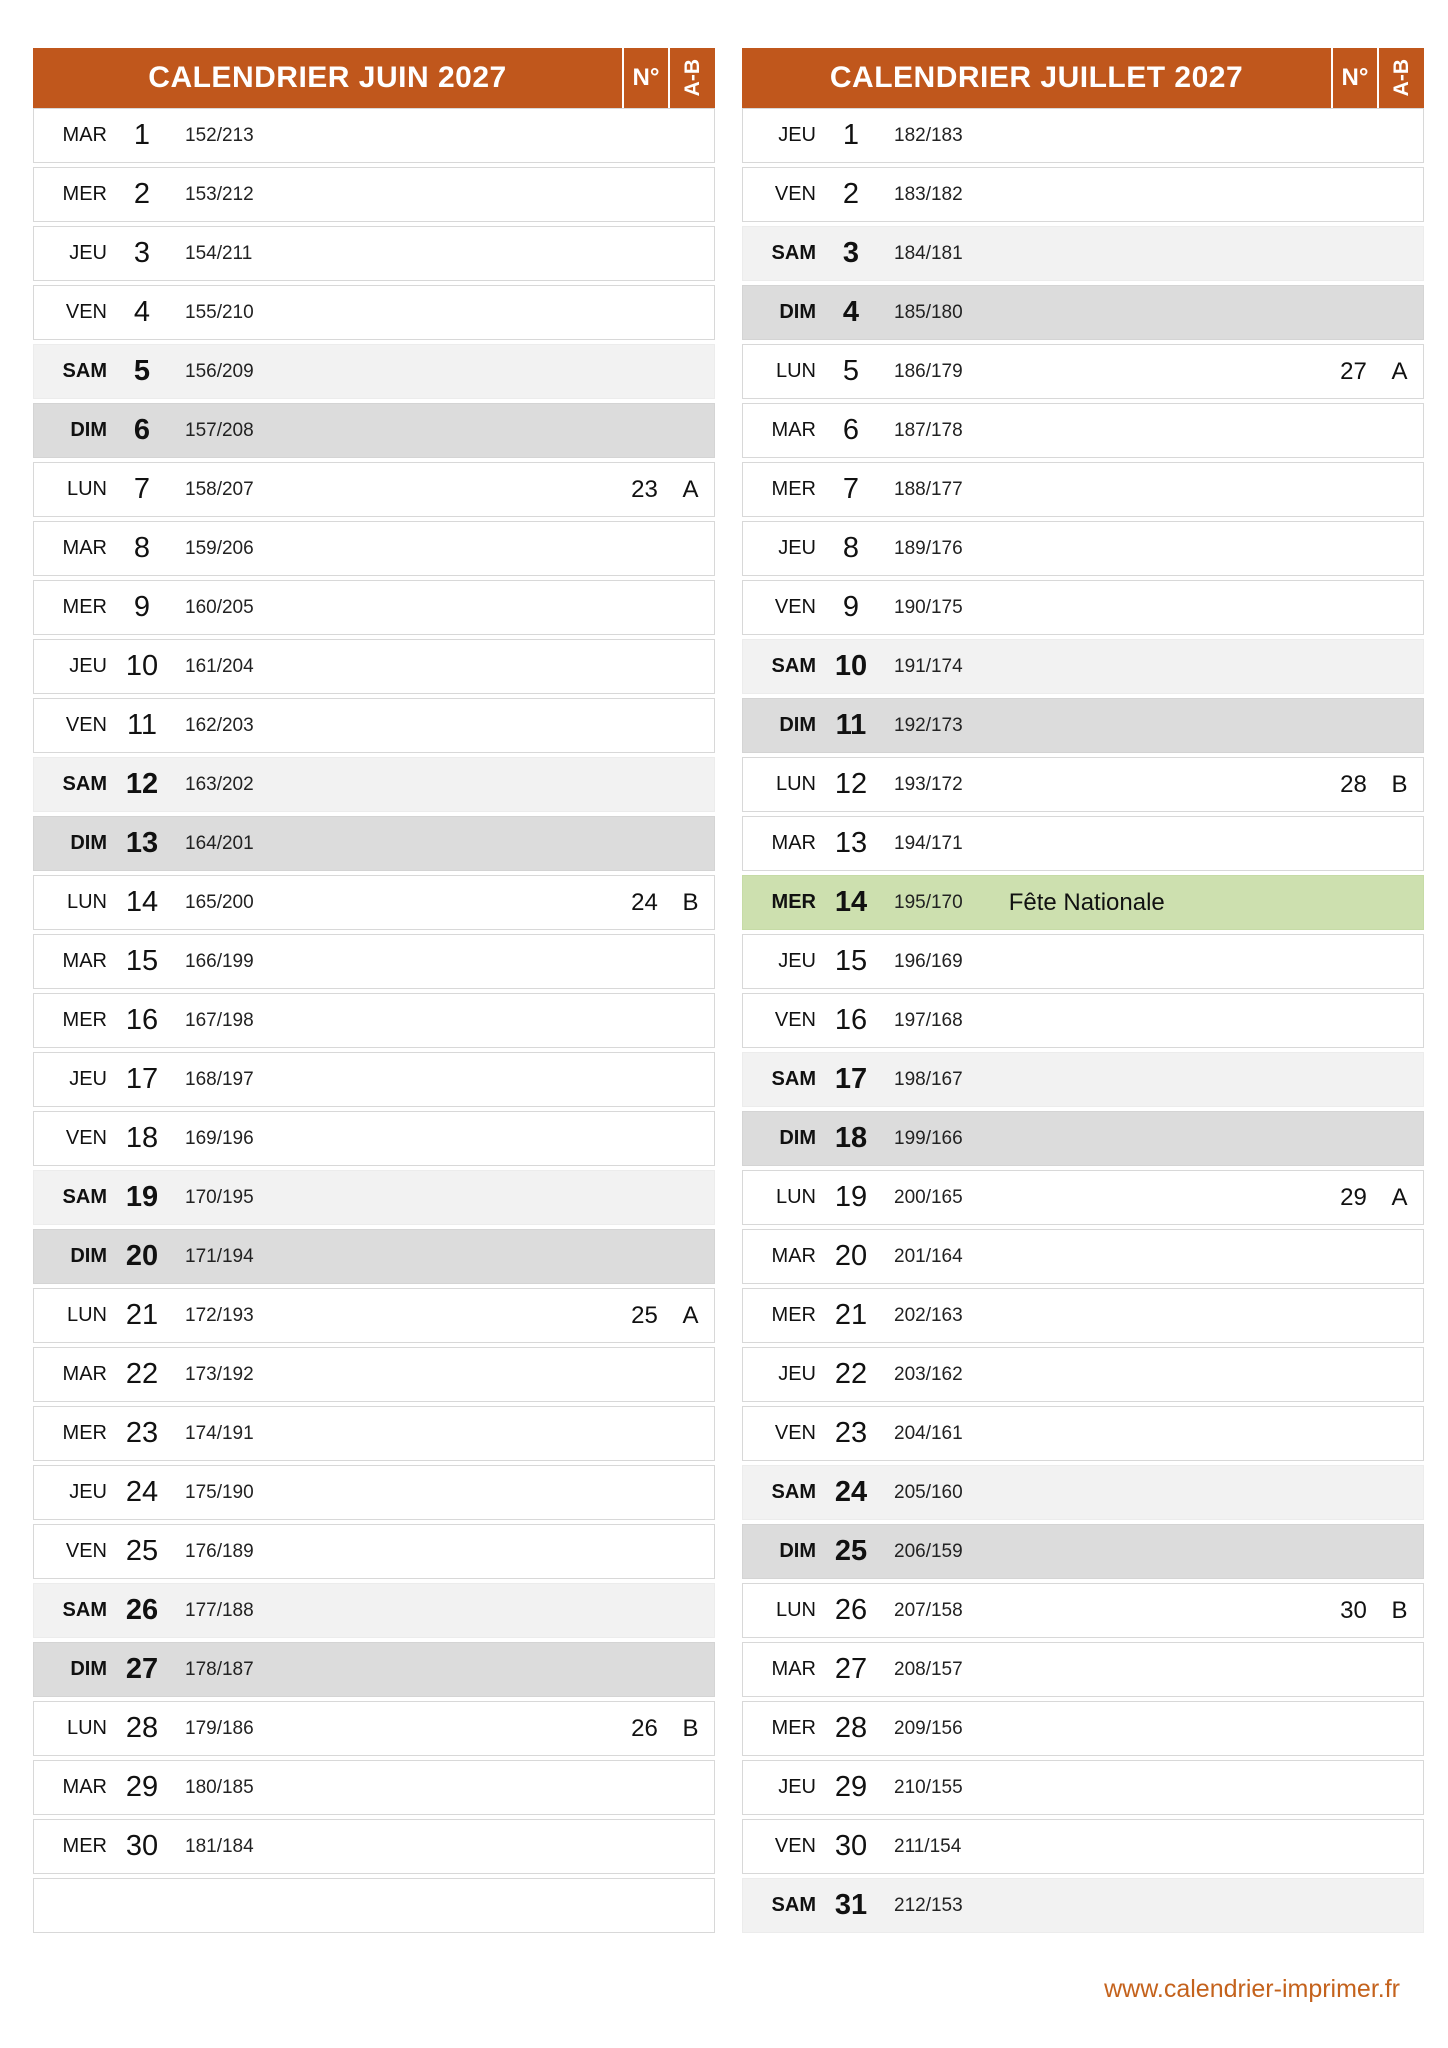 Image resolution: width=1448 pixels, height=2048 pixels. What do you see at coordinates (928, 371) in the screenshot?
I see `day-of-year-counter: 186/179` at bounding box center [928, 371].